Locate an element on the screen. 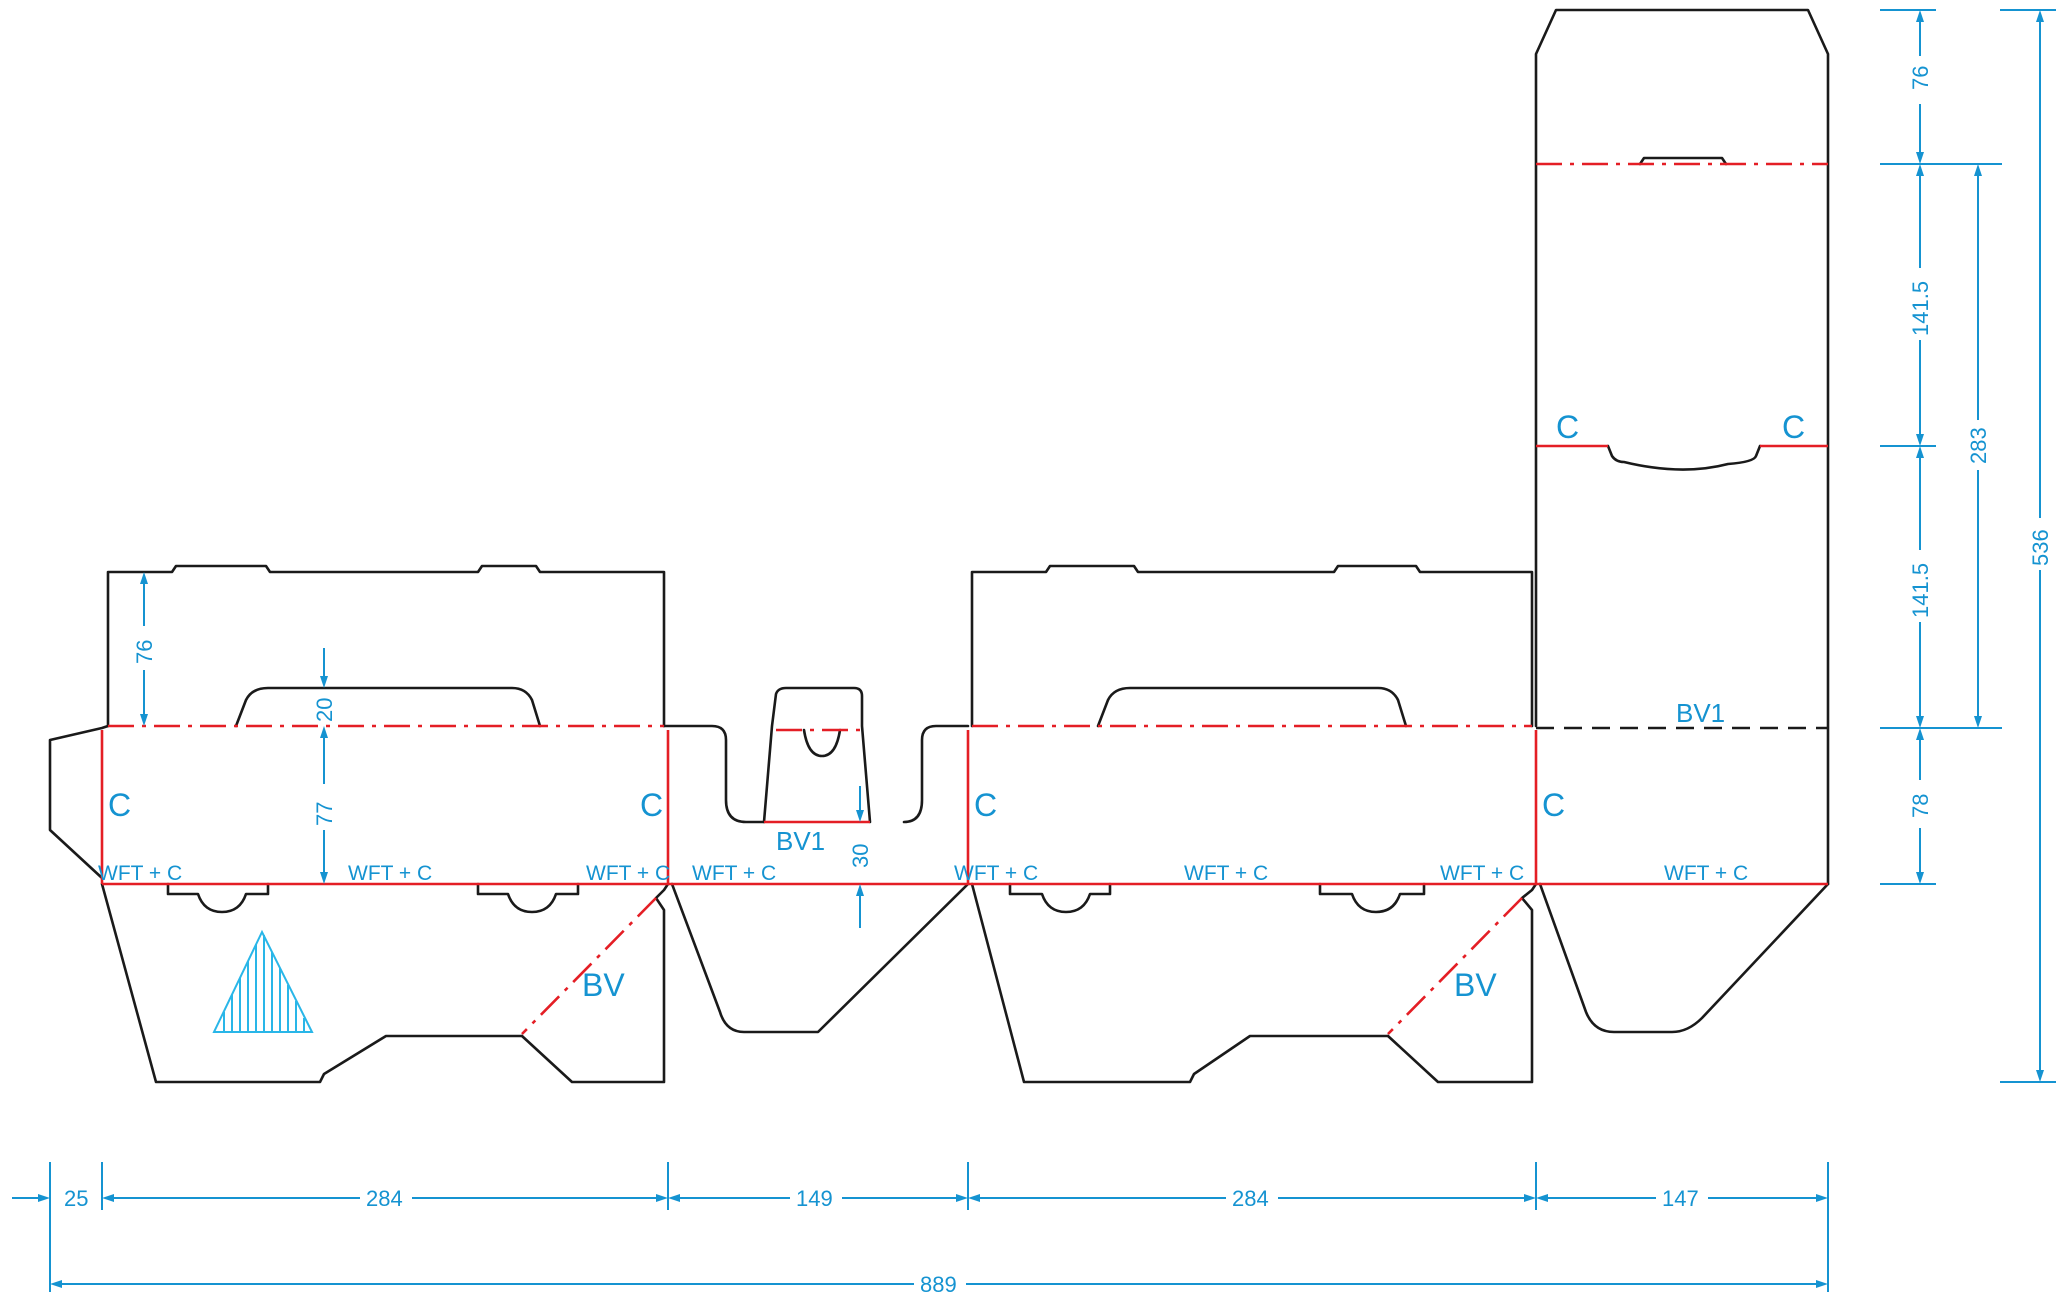 This screenshot has height=1294, width=2057. dim-text-283: 283 is located at coordinates (1978, 445).